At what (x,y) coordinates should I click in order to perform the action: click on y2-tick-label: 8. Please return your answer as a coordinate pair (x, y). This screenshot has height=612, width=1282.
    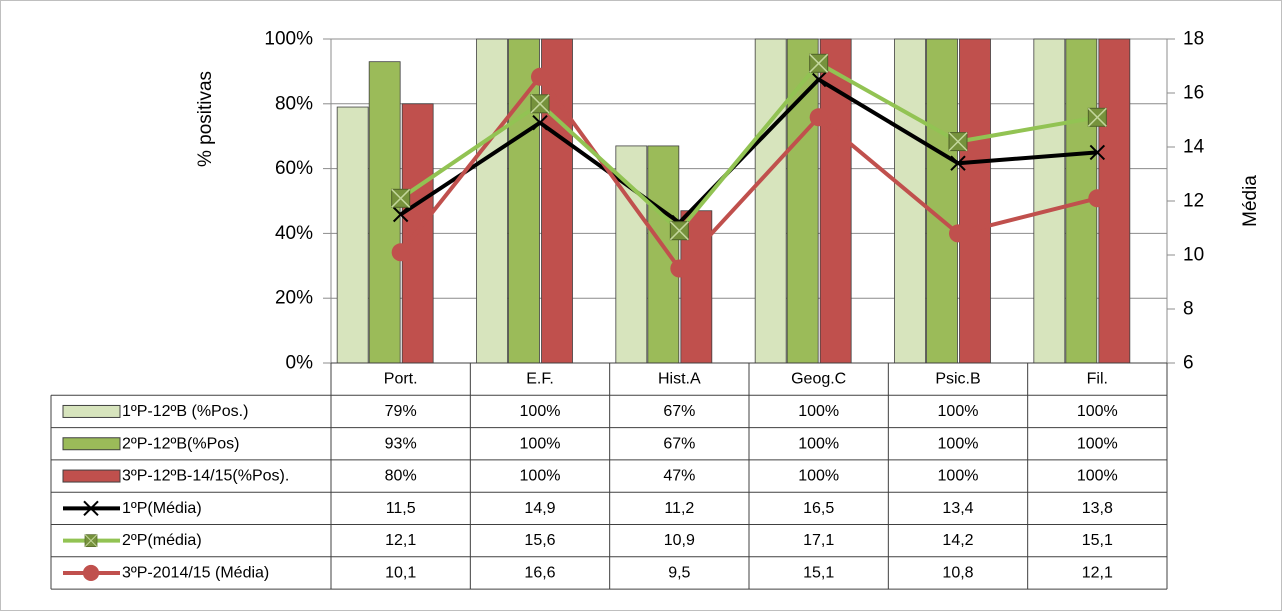
    Looking at the image, I should click on (1188, 309).